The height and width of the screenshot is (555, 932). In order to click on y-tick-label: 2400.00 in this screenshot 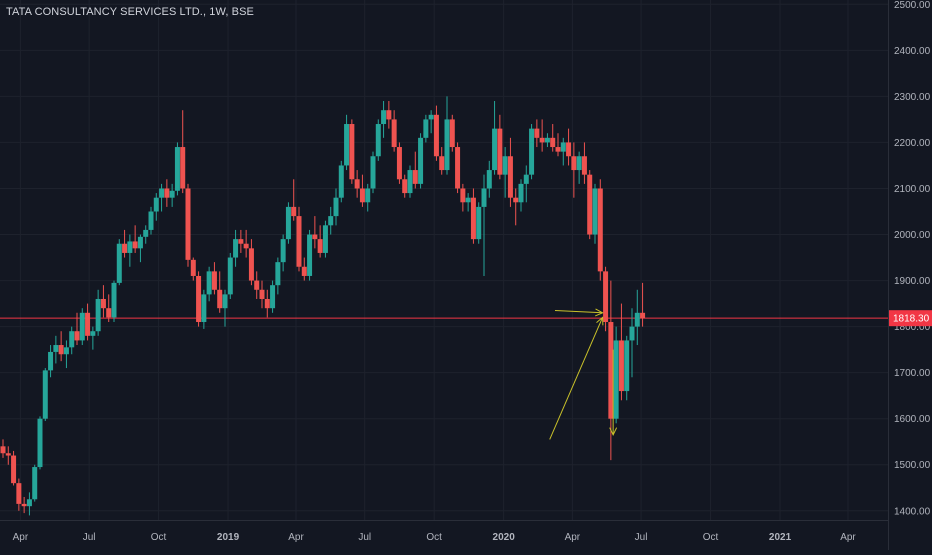, I will do `click(912, 51)`.